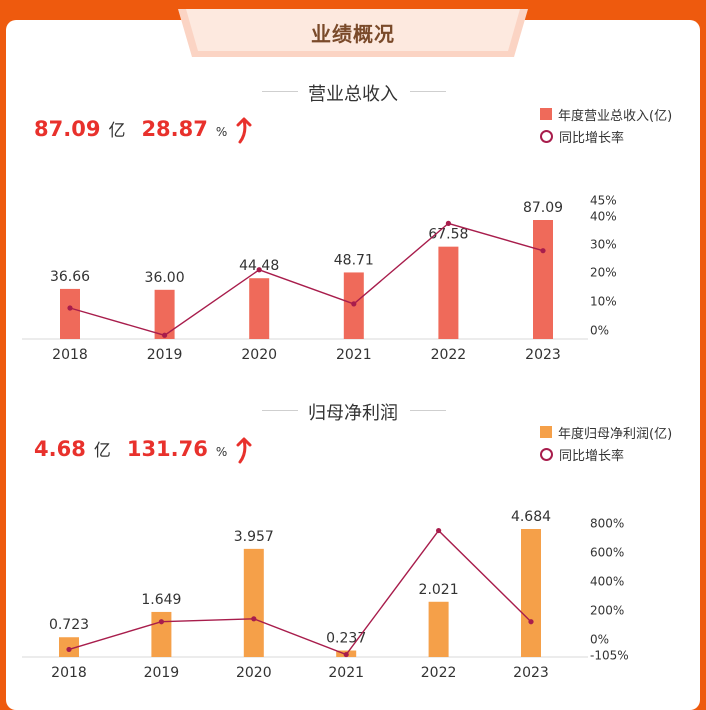 The width and height of the screenshot is (706, 710). I want to click on profit-legend: 年度归母净利润(亿) 同比增长率, so click(606, 443).